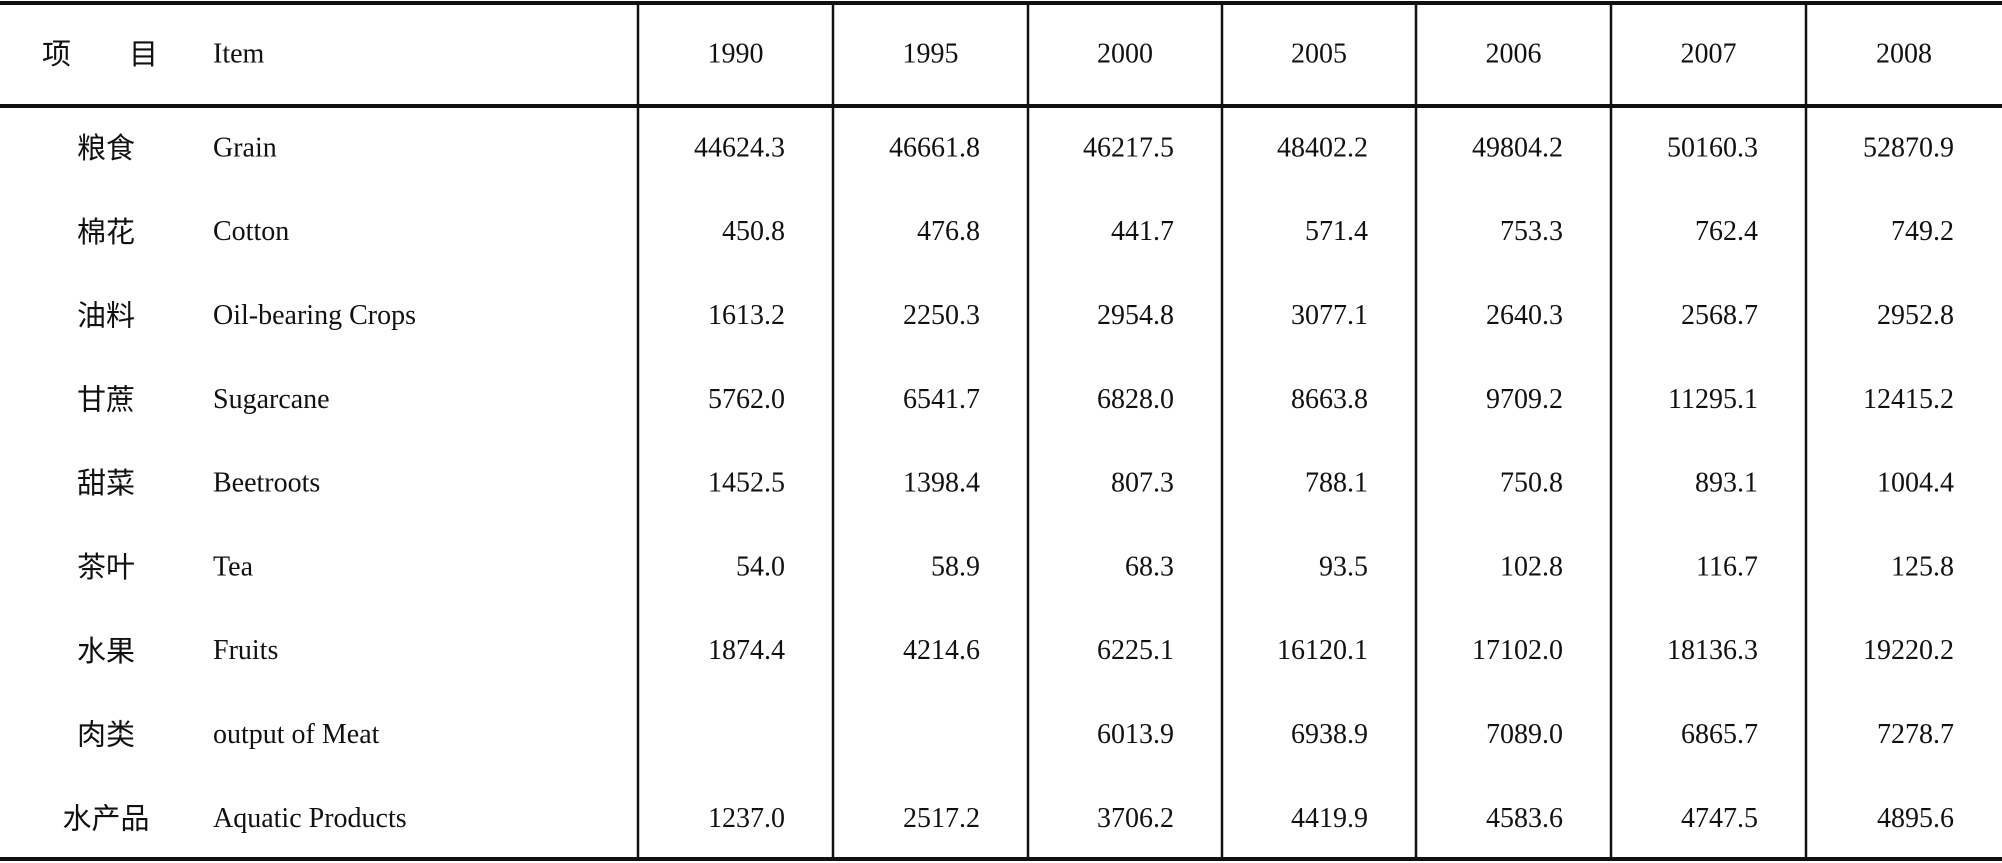 The width and height of the screenshot is (2002, 863). I want to click on row-label-zh: 油料, so click(106, 316).